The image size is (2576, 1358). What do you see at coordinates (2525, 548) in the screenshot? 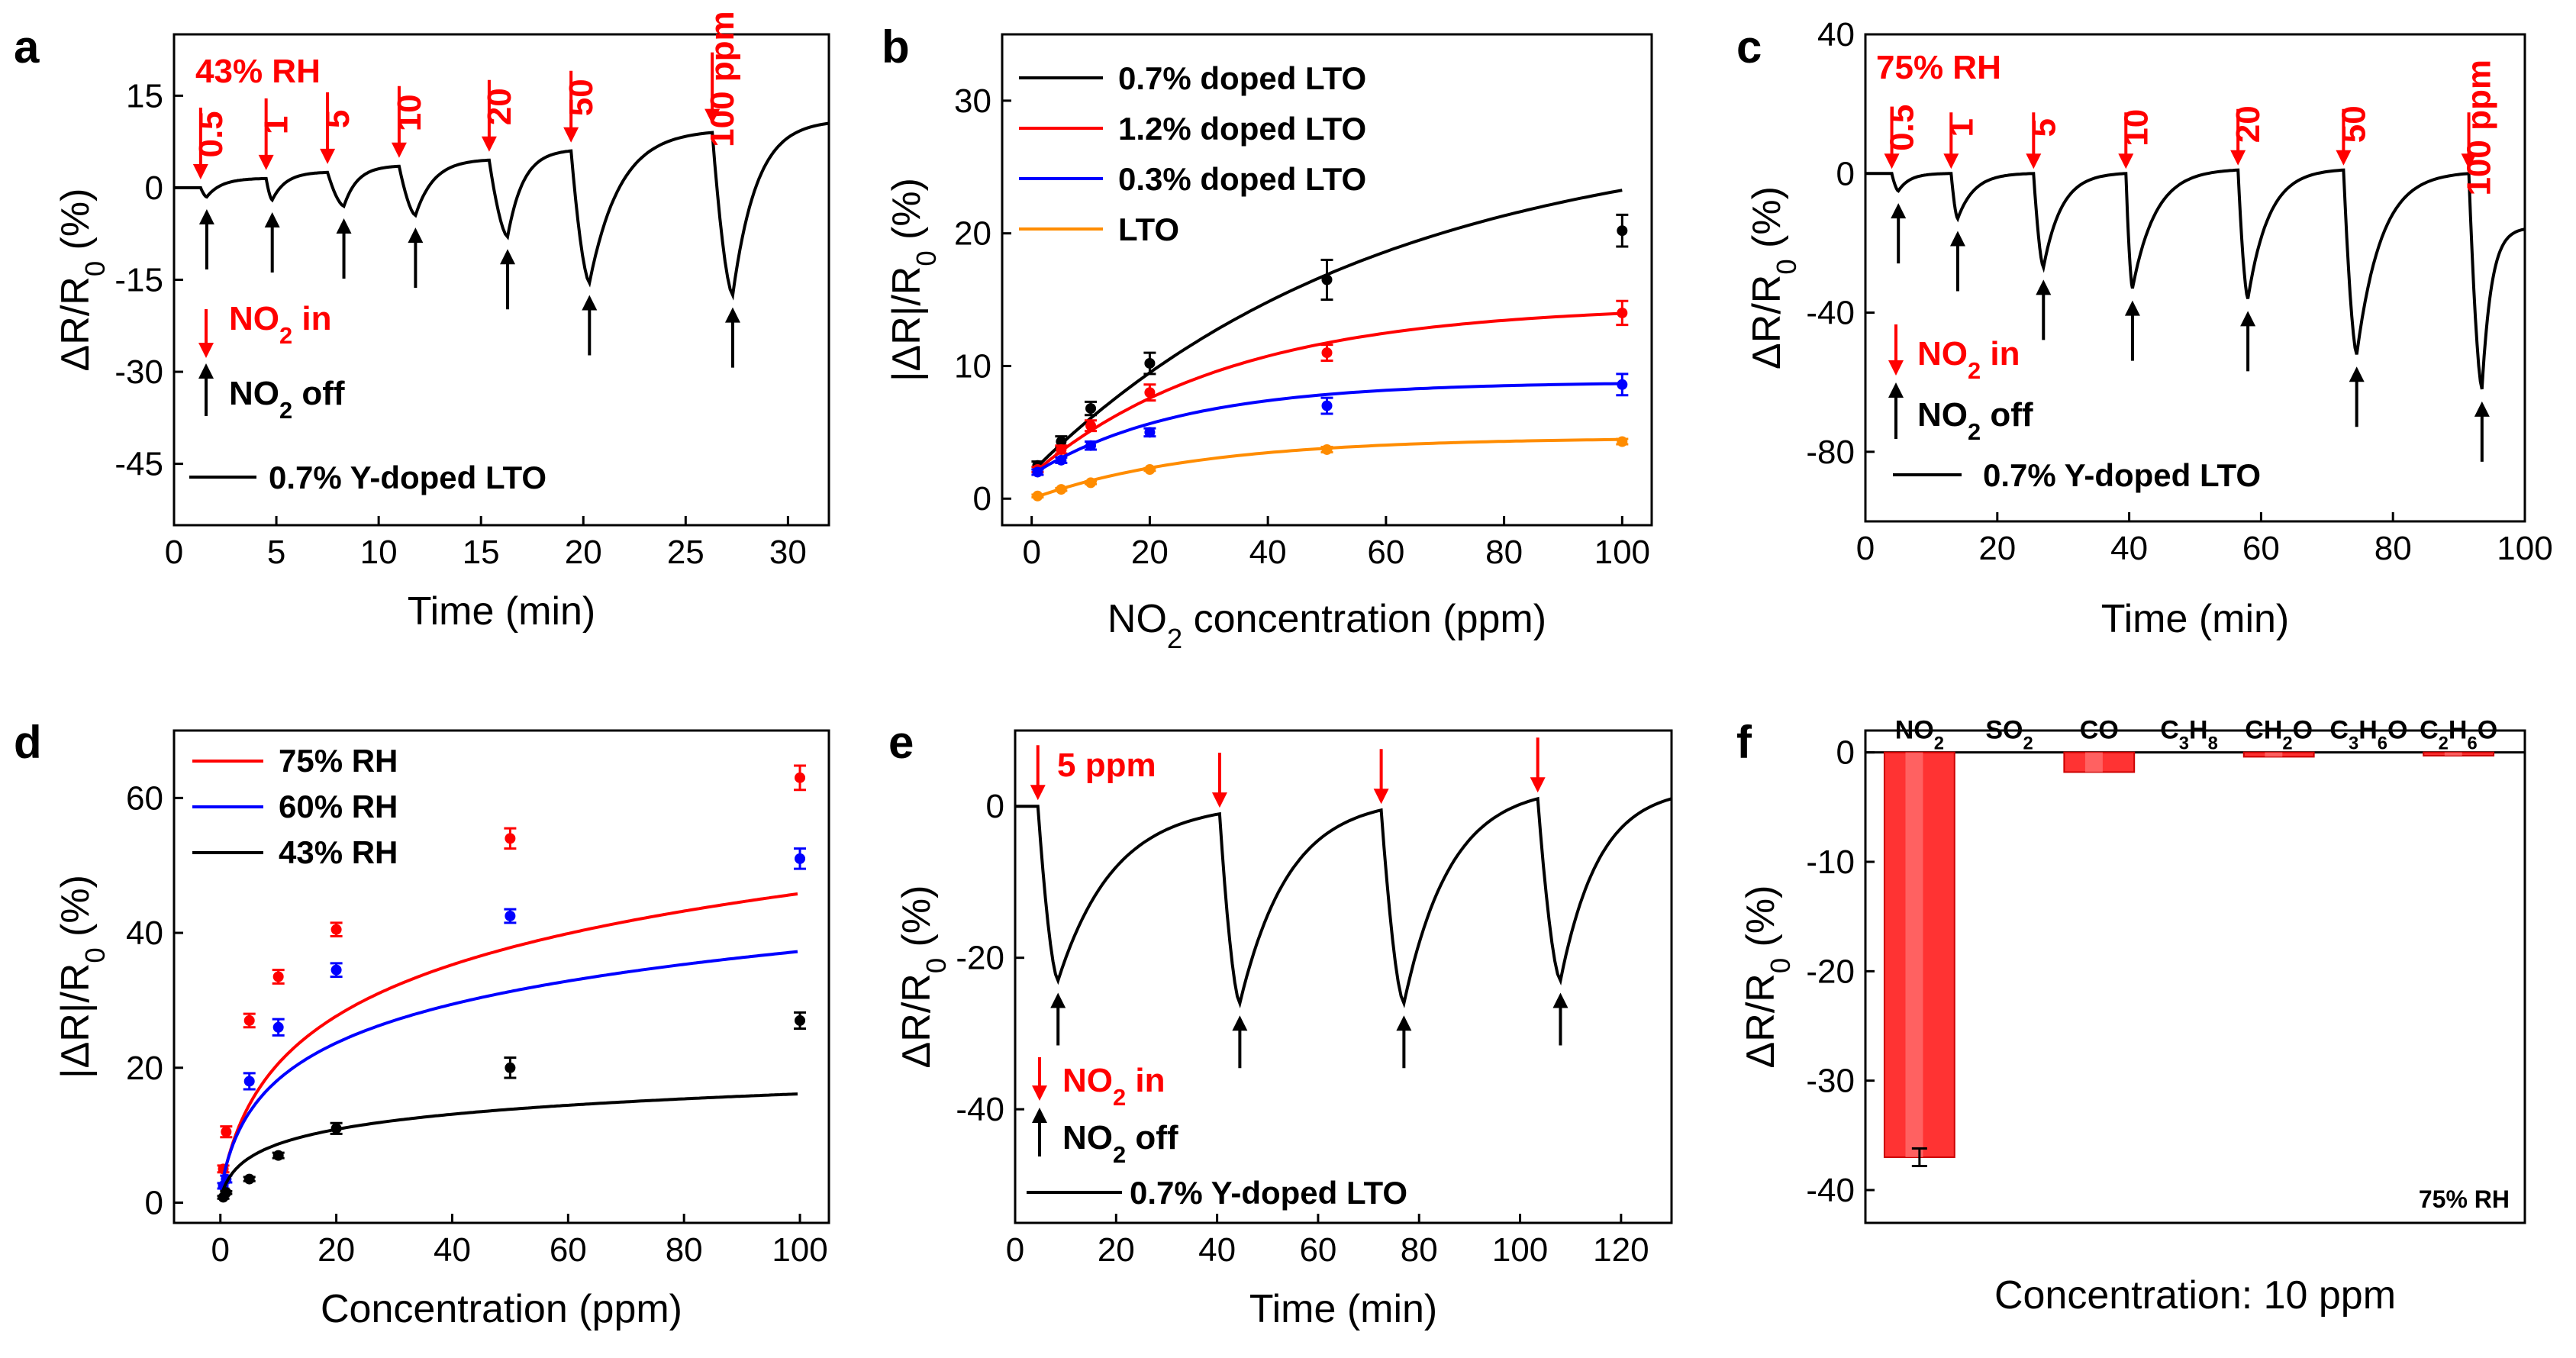
I see `x-tick-label: 100` at bounding box center [2525, 548].